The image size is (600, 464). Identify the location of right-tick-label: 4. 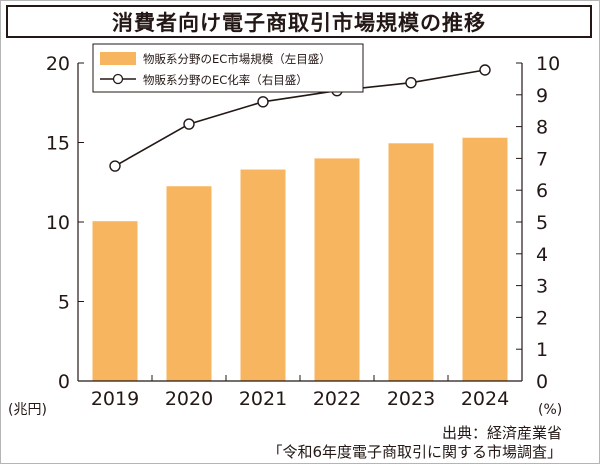
(542, 255).